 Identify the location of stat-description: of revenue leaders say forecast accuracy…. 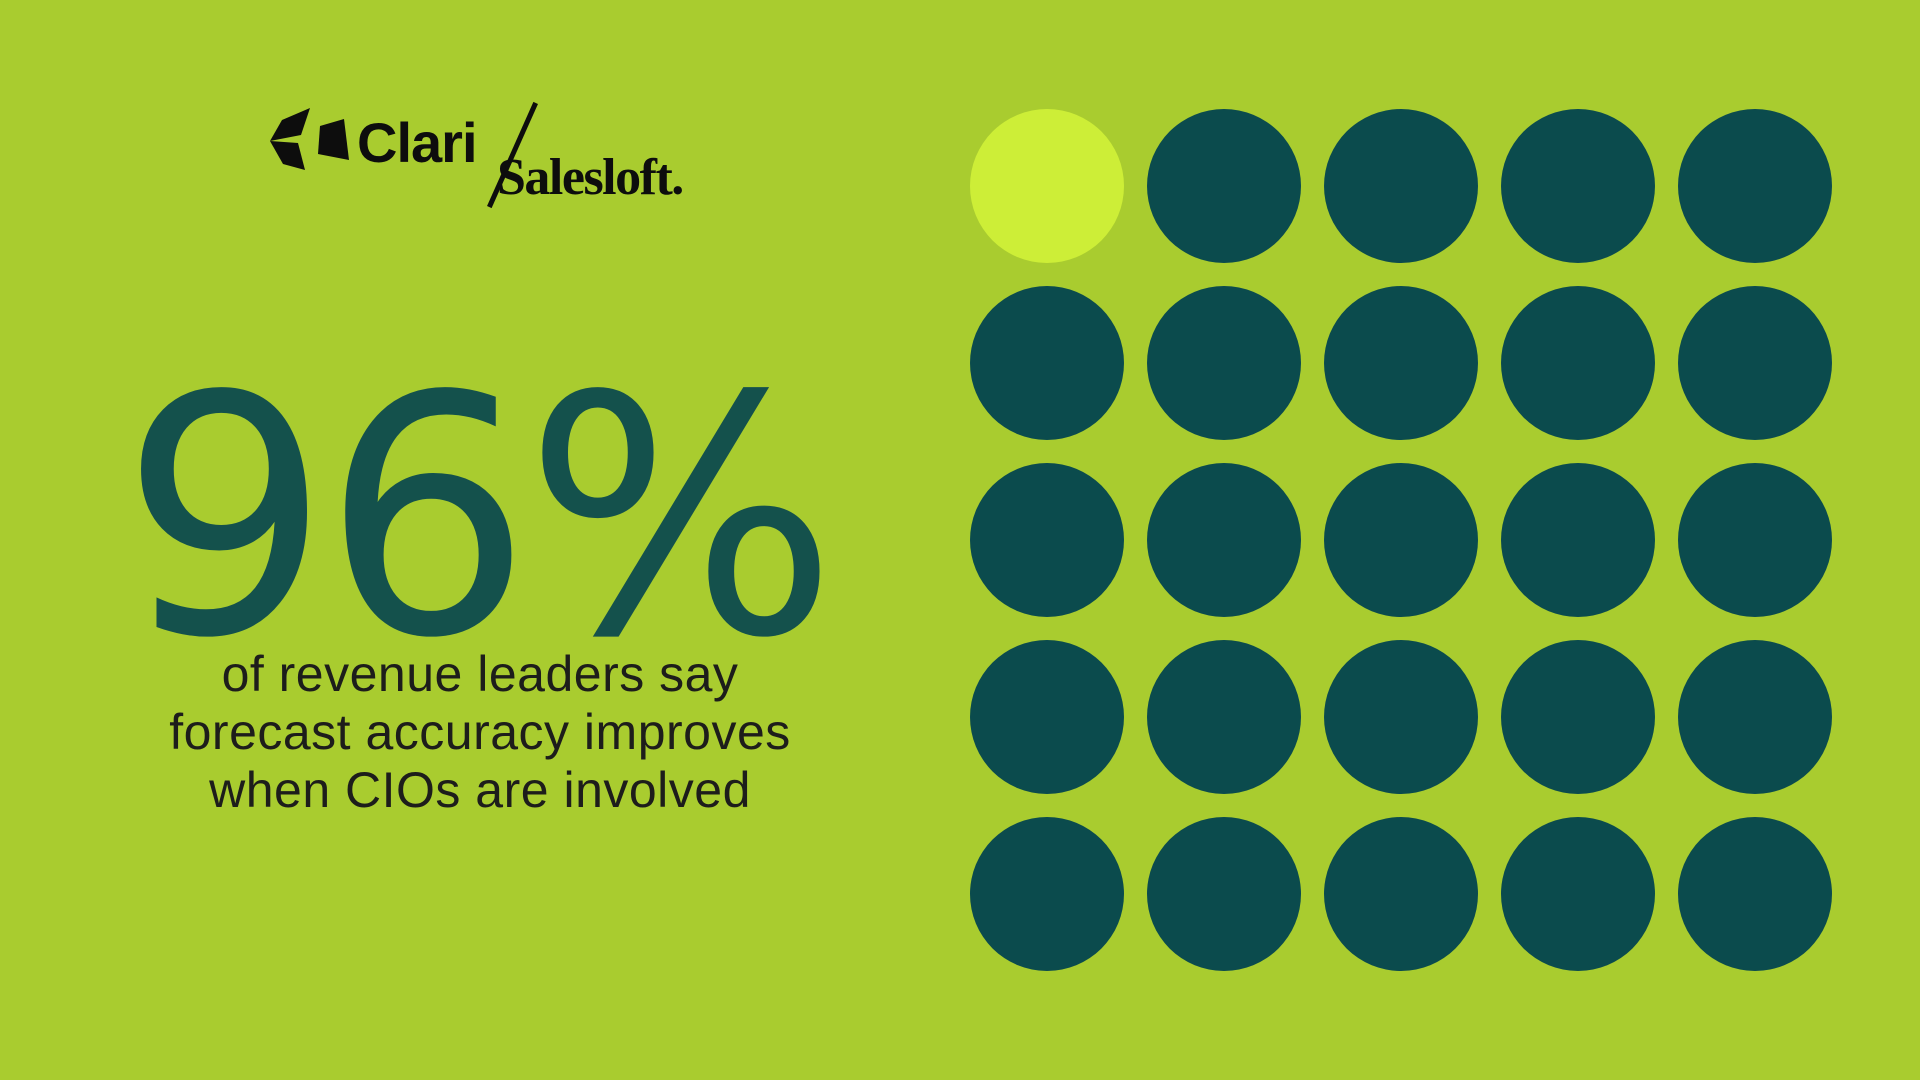
(480, 732).